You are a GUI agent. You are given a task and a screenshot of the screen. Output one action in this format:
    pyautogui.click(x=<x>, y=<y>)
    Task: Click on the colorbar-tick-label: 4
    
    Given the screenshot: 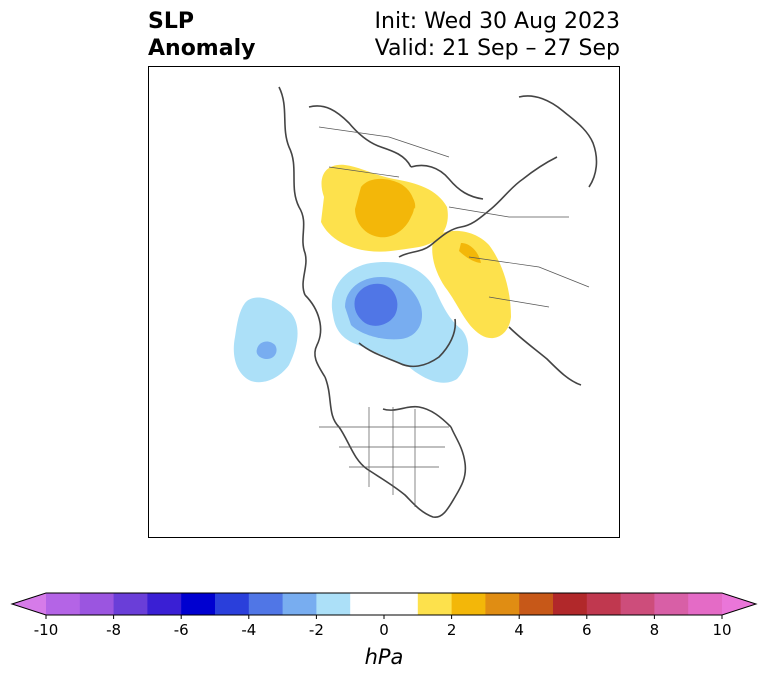 What is the action you would take?
    pyautogui.click(x=519, y=630)
    